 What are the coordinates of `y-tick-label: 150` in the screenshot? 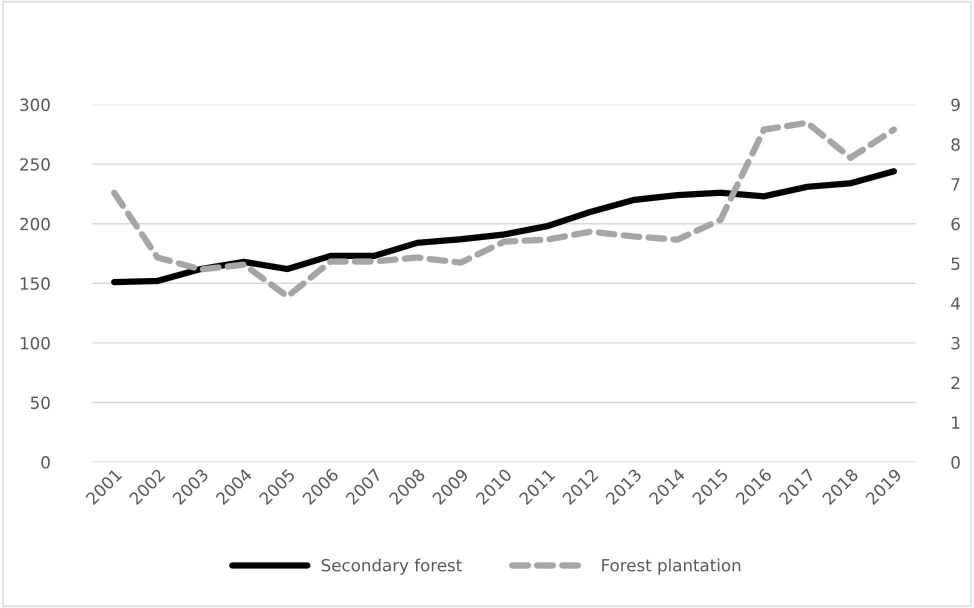 It's located at (35, 283).